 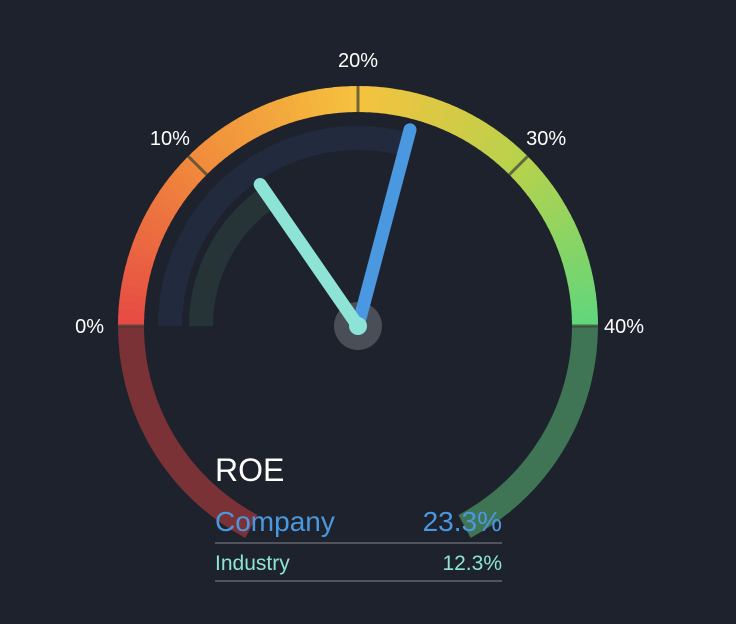 I want to click on lower-right-arc, so click(x=528, y=431).